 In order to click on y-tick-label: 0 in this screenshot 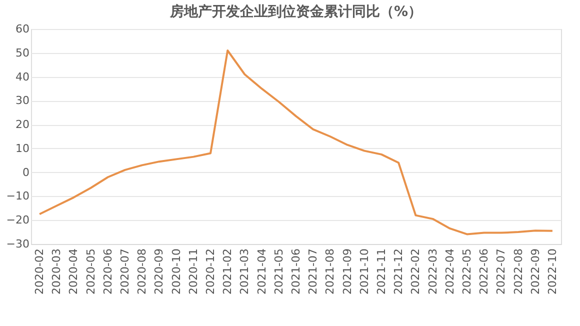, I will do `click(26, 172)`.